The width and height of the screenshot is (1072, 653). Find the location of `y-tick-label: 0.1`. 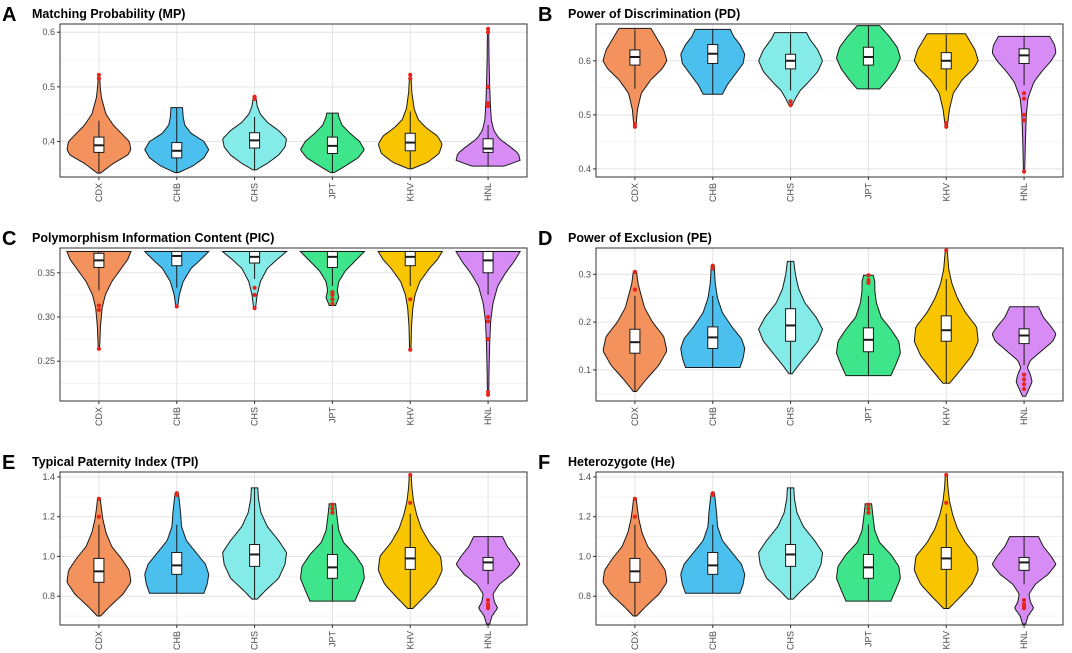

y-tick-label: 0.1 is located at coordinates (584, 370).